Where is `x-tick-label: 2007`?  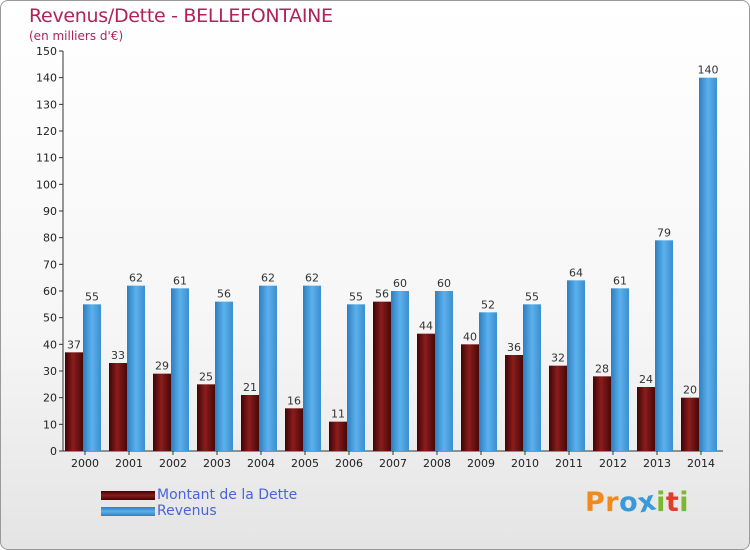
x-tick-label: 2007 is located at coordinates (393, 463).